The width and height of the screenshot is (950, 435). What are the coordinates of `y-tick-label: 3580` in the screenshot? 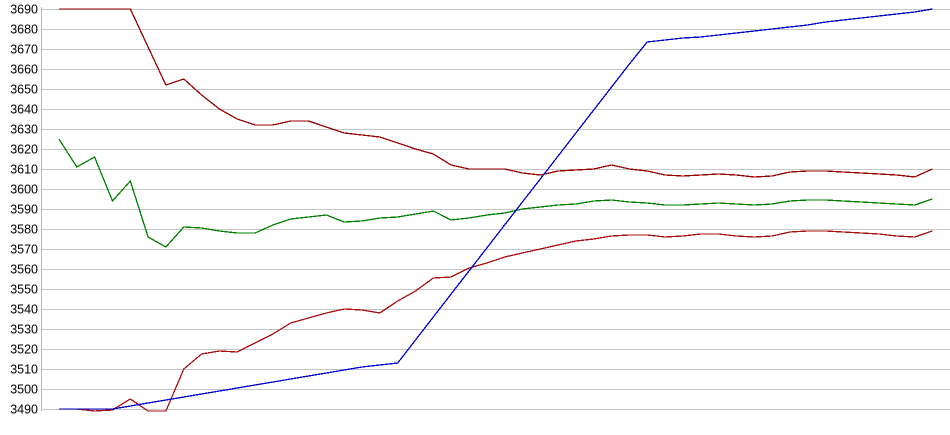 It's located at (24, 230).